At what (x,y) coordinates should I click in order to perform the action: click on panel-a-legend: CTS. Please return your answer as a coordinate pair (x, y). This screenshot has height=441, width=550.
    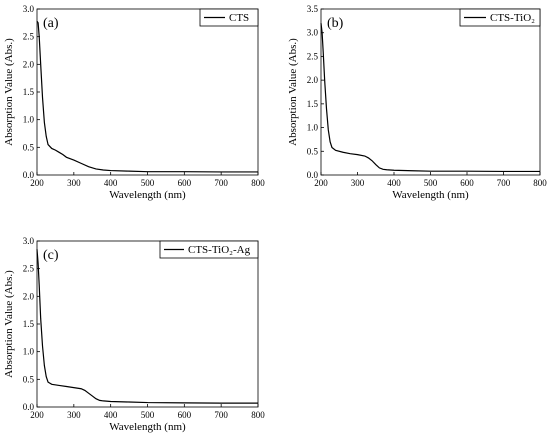
    Looking at the image, I should click on (229, 17).